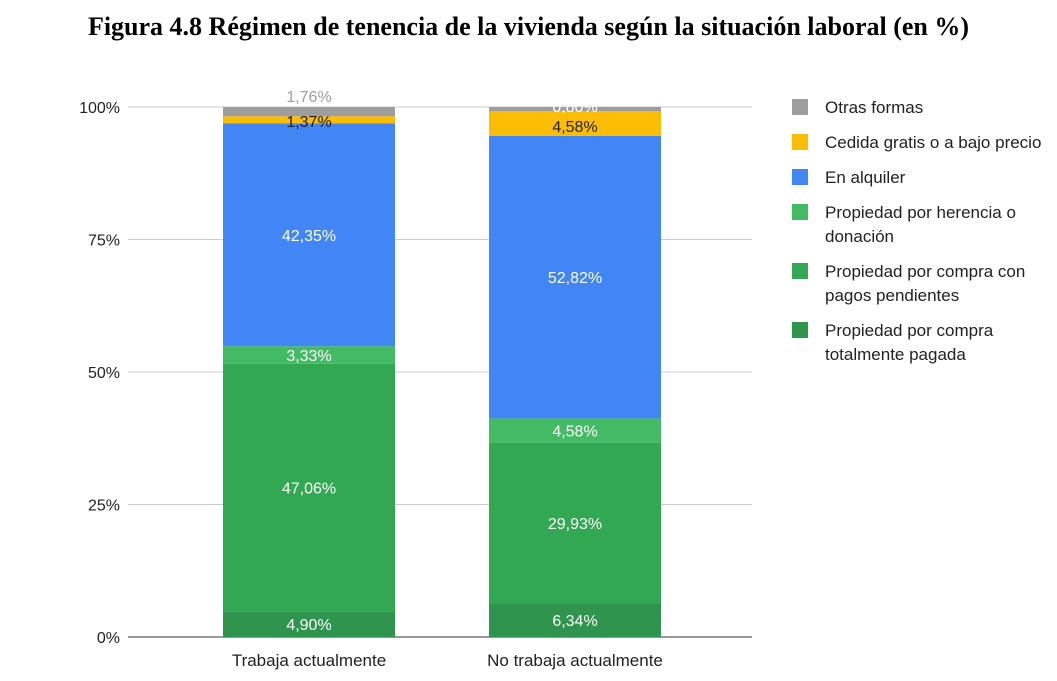 The image size is (1057, 681). Describe the element at coordinates (104, 373) in the screenshot. I see `y-tick-label: 50%` at that location.